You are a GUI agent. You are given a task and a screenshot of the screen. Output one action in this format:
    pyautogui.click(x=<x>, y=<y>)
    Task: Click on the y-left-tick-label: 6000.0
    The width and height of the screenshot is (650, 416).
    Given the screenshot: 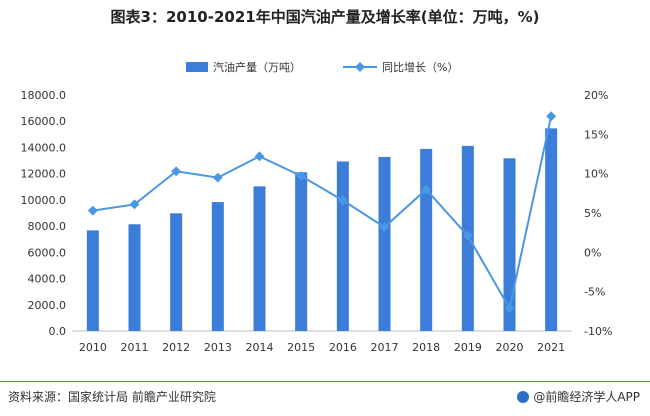 What is the action you would take?
    pyautogui.click(x=47, y=252)
    